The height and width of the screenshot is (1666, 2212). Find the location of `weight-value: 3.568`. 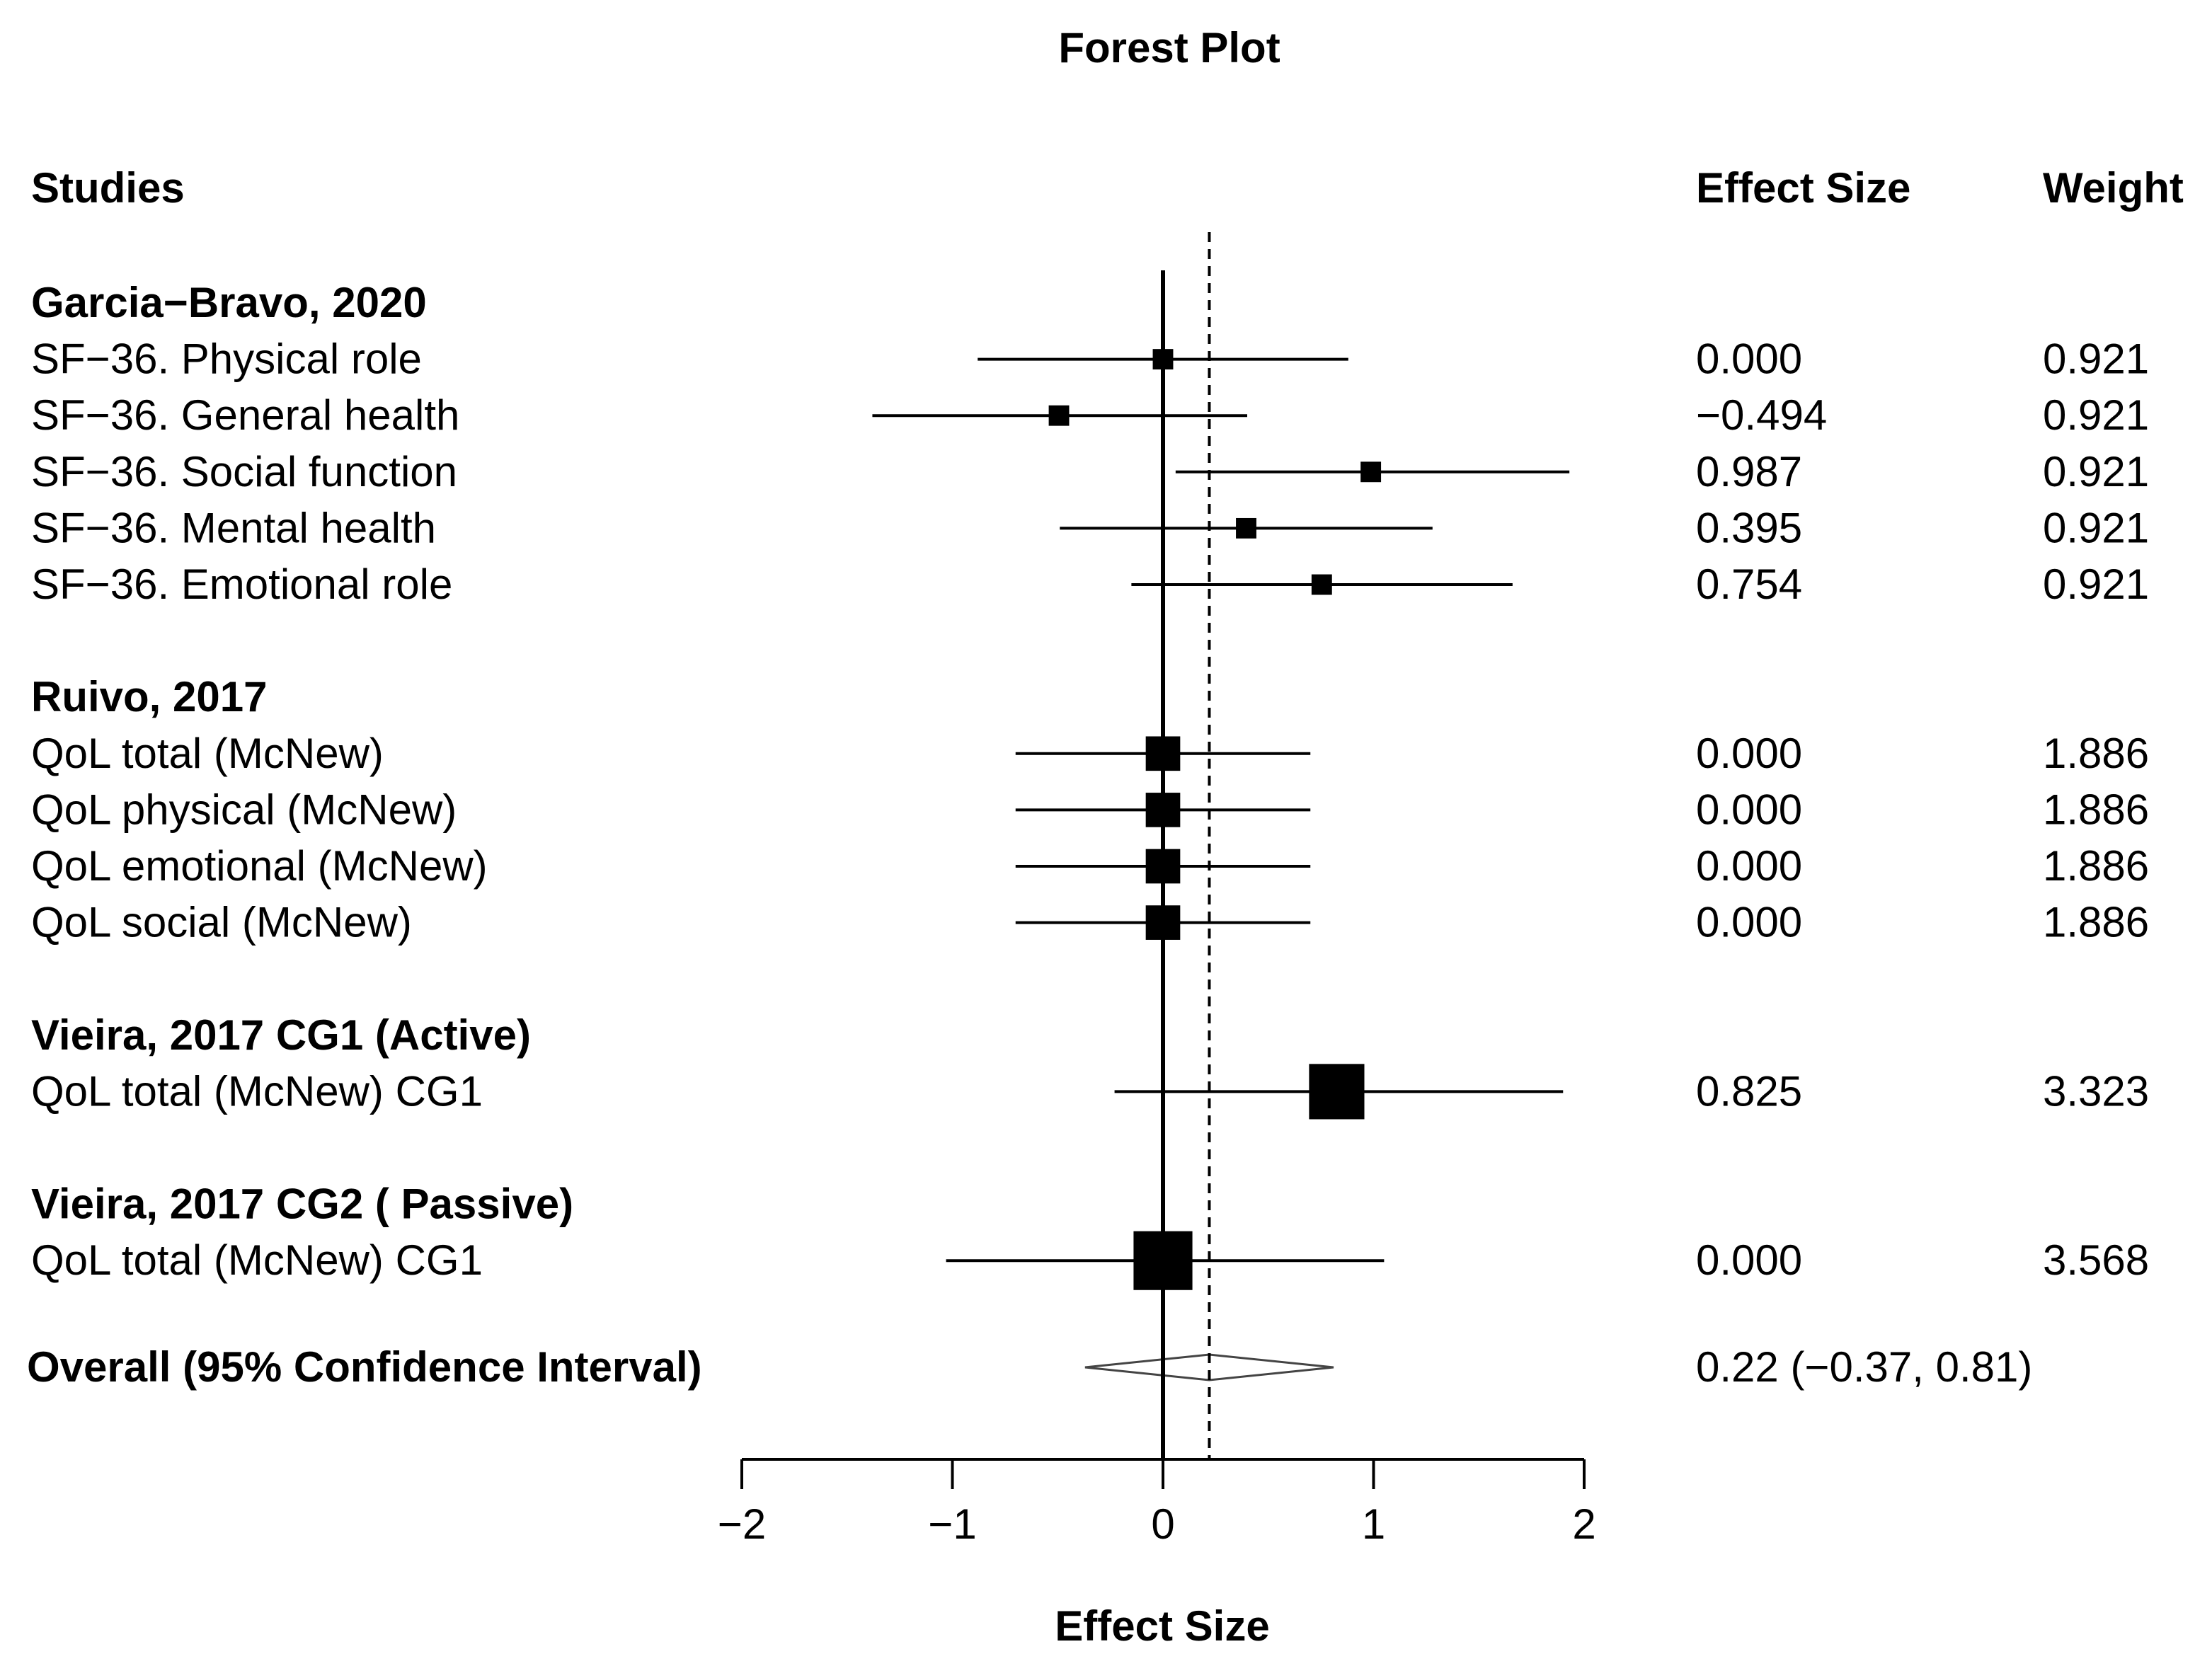

weight-value: 3.568 is located at coordinates (2096, 1260).